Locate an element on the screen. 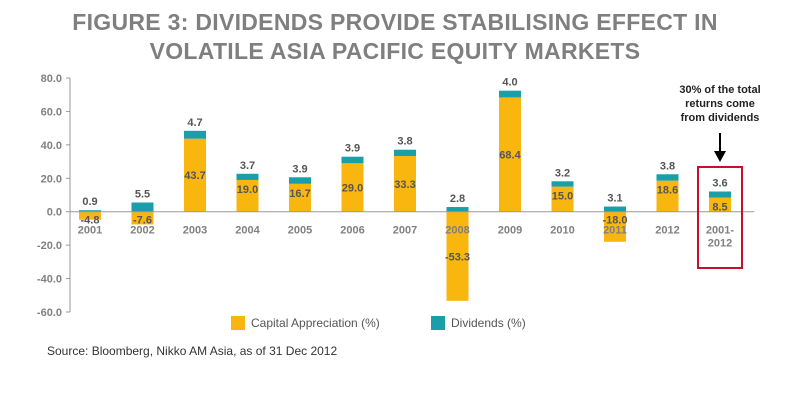  data-label-capital-appreciation: 8.5 is located at coordinates (719, 208).